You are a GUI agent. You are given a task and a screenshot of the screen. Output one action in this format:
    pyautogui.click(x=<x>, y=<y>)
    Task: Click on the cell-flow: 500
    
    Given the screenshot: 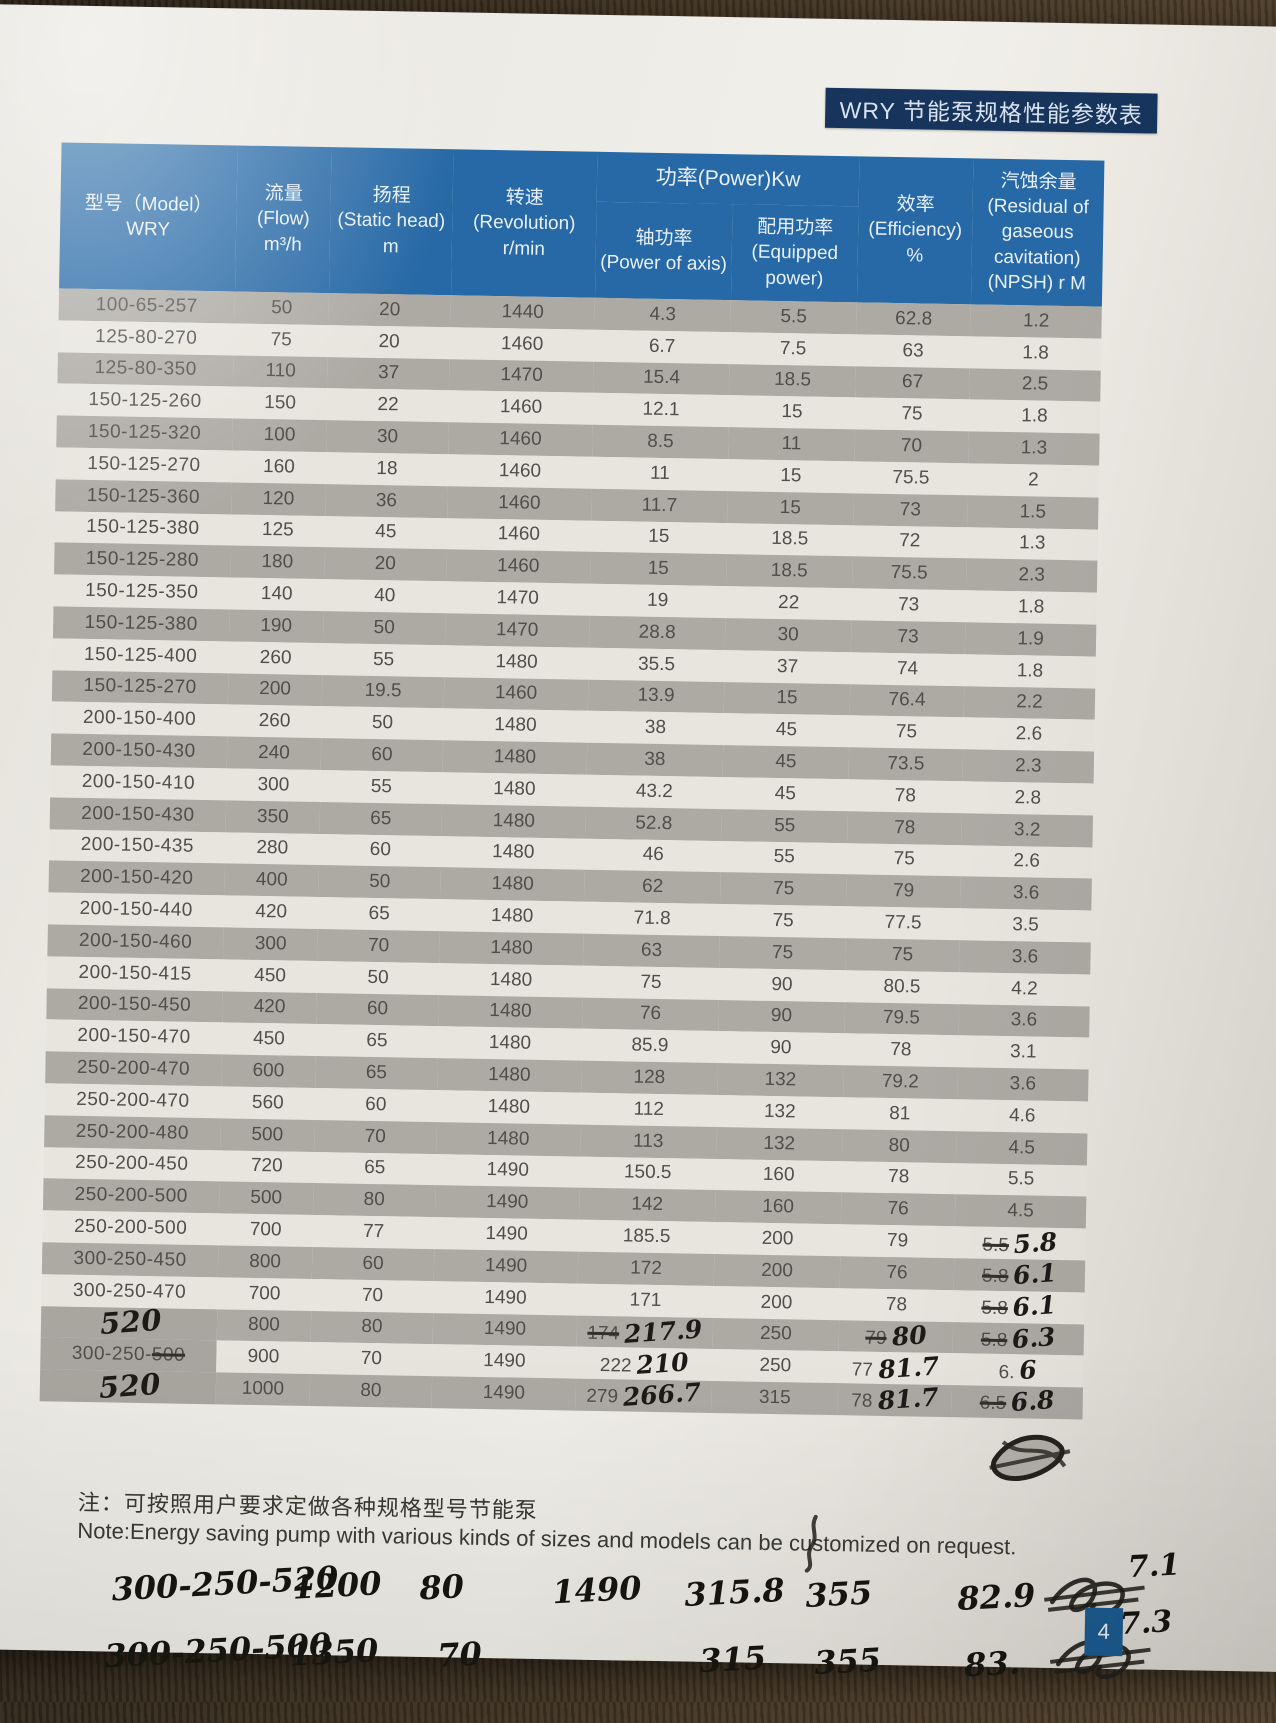 What is the action you would take?
    pyautogui.click(x=266, y=1198)
    